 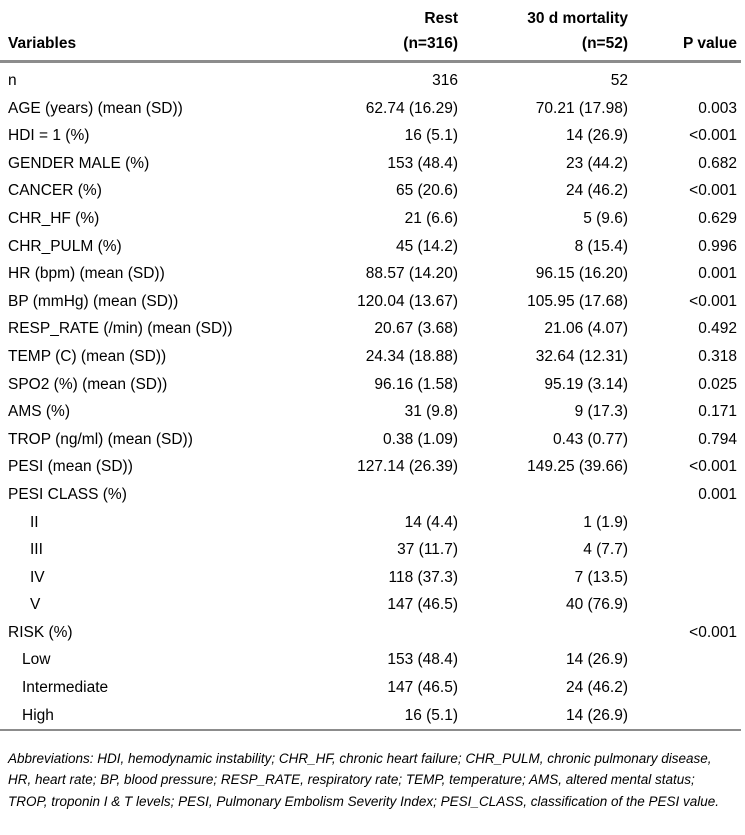 I want to click on row-label: PESI (mean (SD)), so click(x=70, y=467).